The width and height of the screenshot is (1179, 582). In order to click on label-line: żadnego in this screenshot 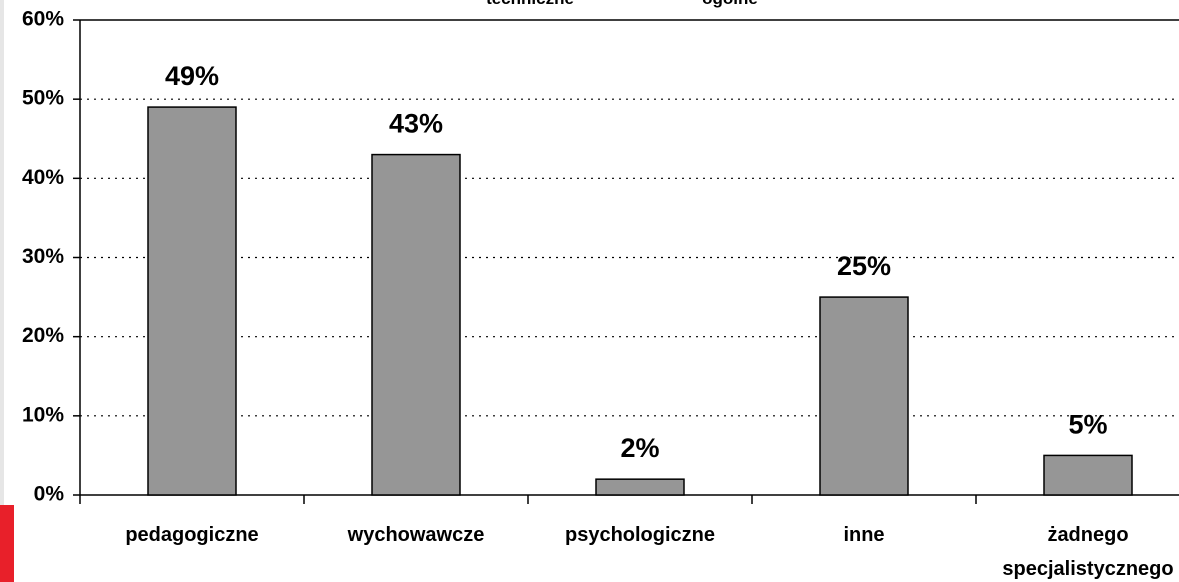, I will do `click(1087, 535)`.